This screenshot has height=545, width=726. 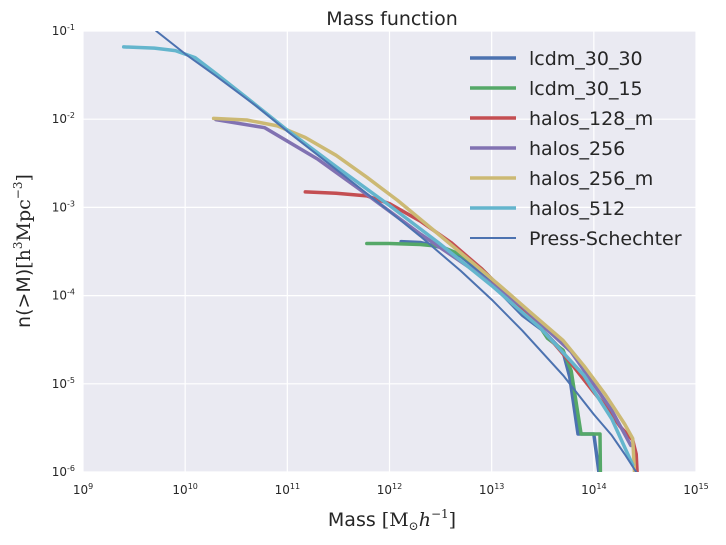 I want to click on x-tick-label: 1012, so click(x=389, y=489).